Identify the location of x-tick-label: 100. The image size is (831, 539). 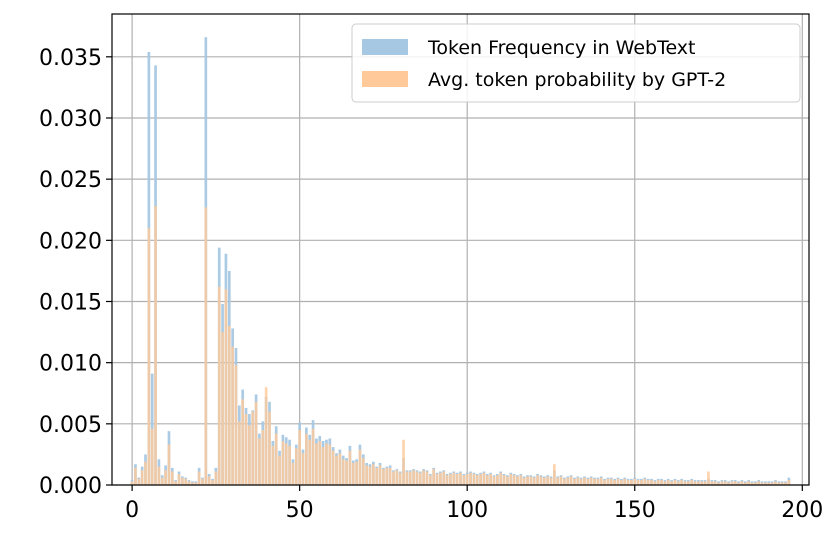
(467, 510).